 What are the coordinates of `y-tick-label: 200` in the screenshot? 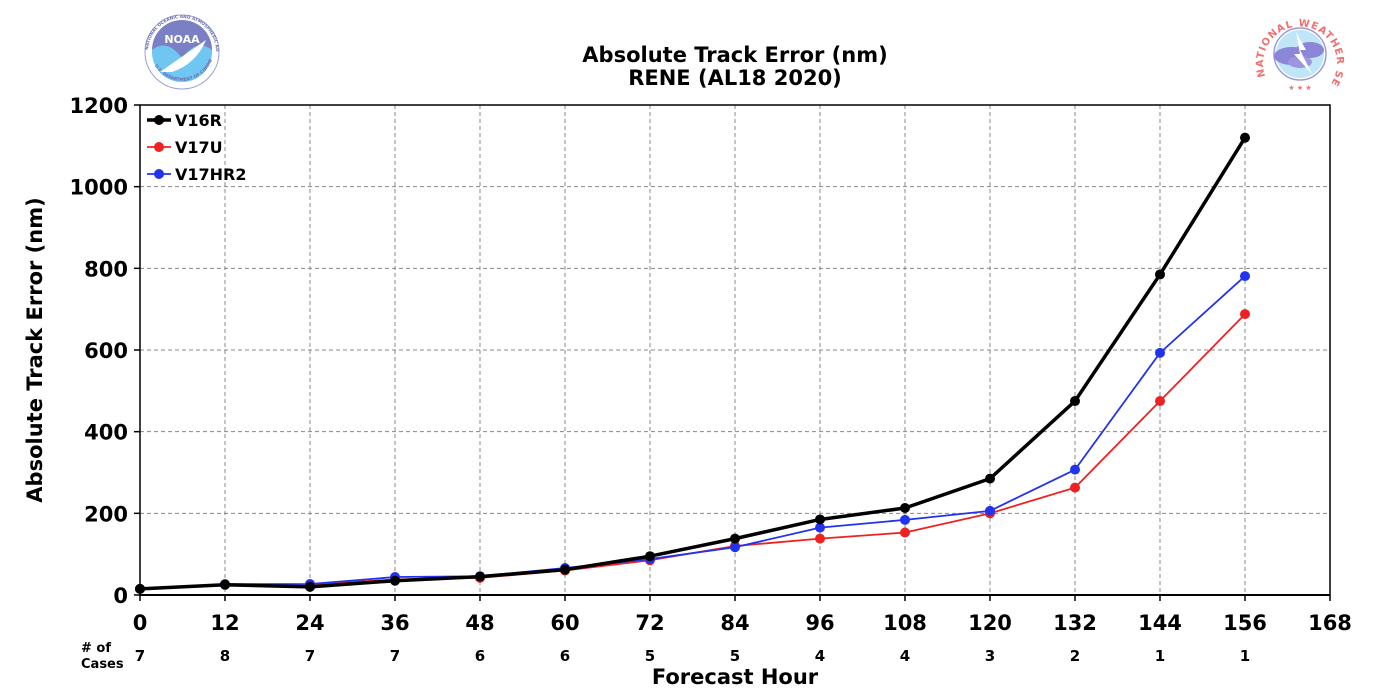 It's located at (106, 514).